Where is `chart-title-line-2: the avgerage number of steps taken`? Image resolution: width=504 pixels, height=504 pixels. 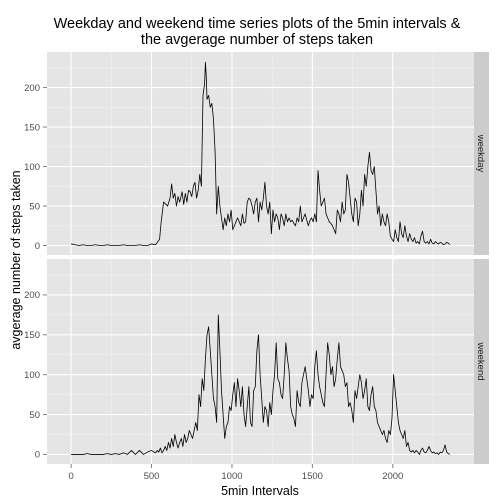
chart-title-line-2: the avgerage number of steps taken is located at coordinates (257, 40).